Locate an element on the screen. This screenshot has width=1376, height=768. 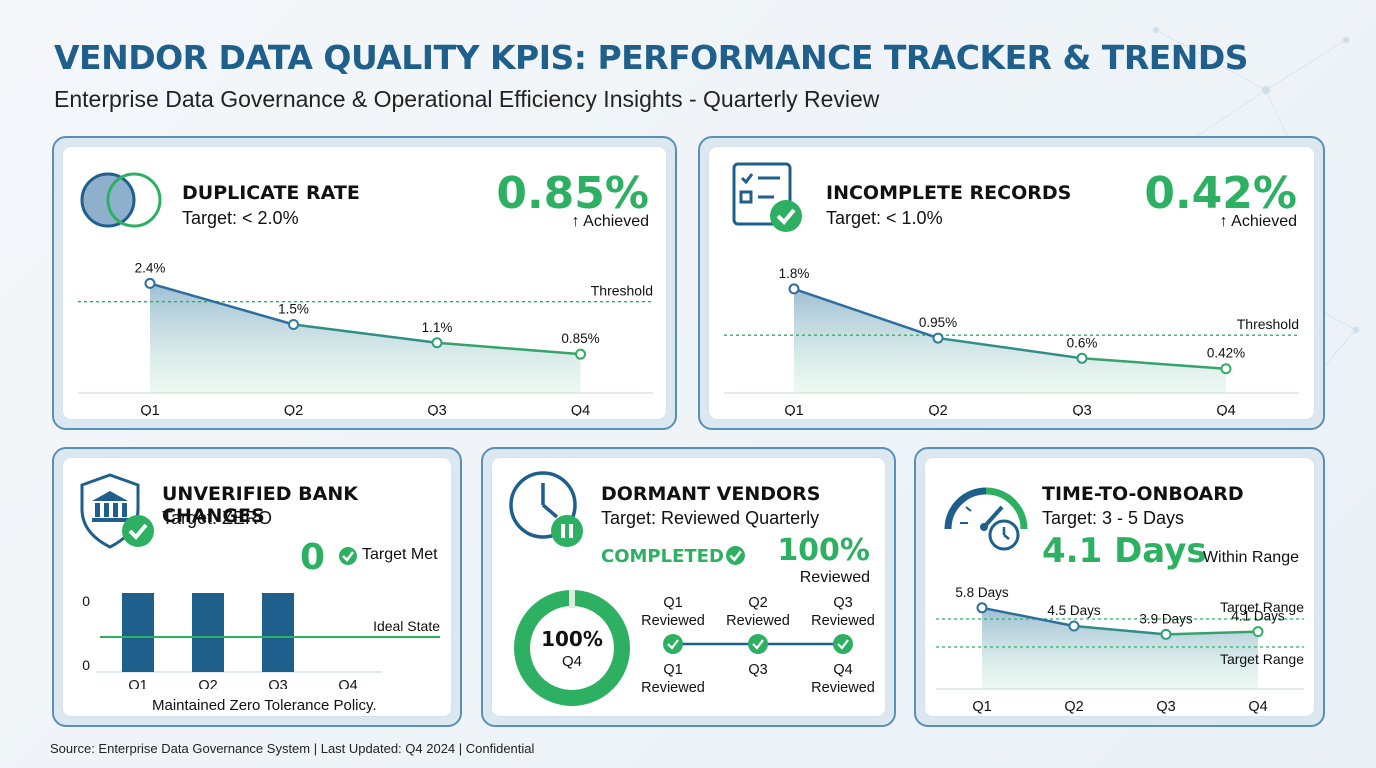
duplicate-rate-chart: Threshold 2.4% Q1 1.5% Q2 1.1% Q3 0.85% Q4 is located at coordinates (365, 338).